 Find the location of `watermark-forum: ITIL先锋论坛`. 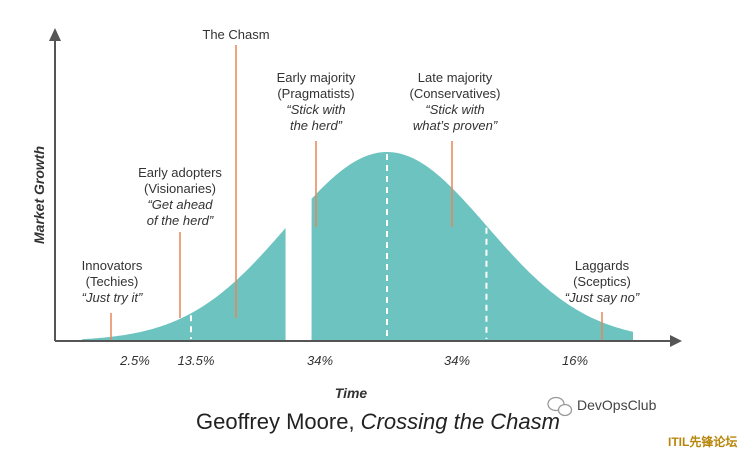

watermark-forum: ITIL先锋论坛 is located at coordinates (702, 441).